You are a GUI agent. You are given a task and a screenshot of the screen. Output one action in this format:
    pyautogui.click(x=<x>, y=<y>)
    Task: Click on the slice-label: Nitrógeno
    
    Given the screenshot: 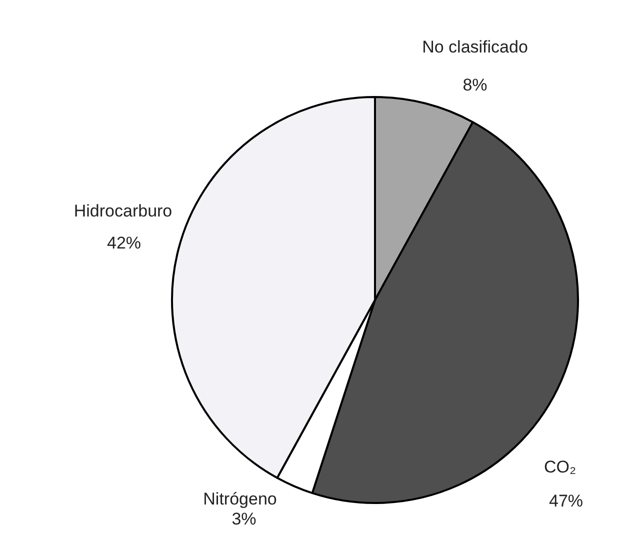 What is the action you would take?
    pyautogui.click(x=240, y=499)
    